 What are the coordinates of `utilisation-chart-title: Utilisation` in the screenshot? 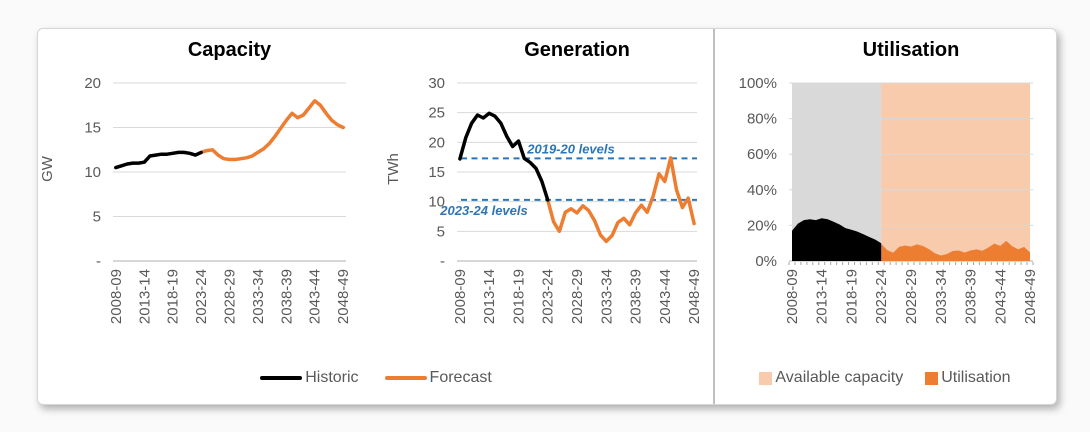 It's located at (911, 50).